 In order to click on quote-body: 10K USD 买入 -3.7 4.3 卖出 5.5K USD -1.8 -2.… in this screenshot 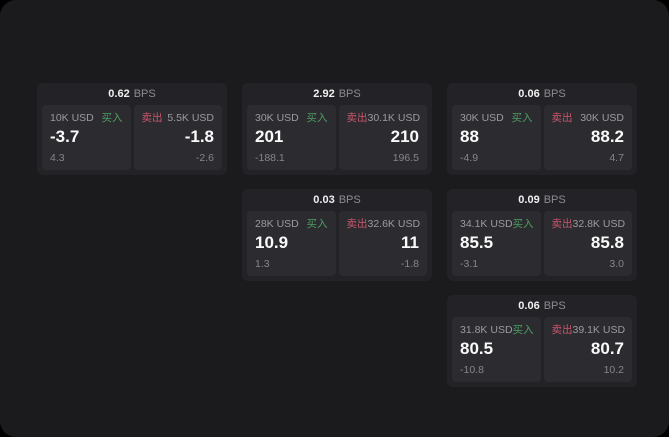, I will do `click(132, 140)`.